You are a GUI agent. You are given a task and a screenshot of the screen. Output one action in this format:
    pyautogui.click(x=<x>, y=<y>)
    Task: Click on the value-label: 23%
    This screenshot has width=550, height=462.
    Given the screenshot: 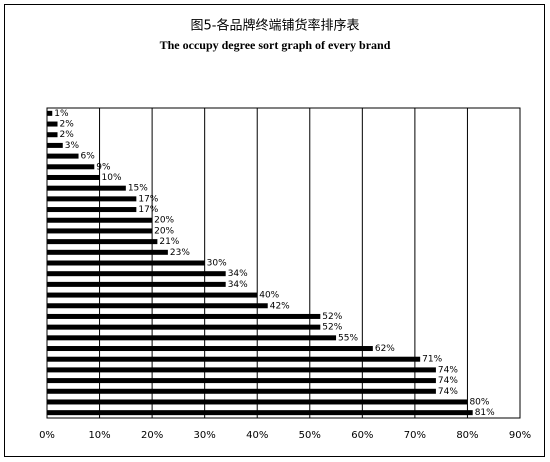 What is the action you would take?
    pyautogui.click(x=180, y=253)
    